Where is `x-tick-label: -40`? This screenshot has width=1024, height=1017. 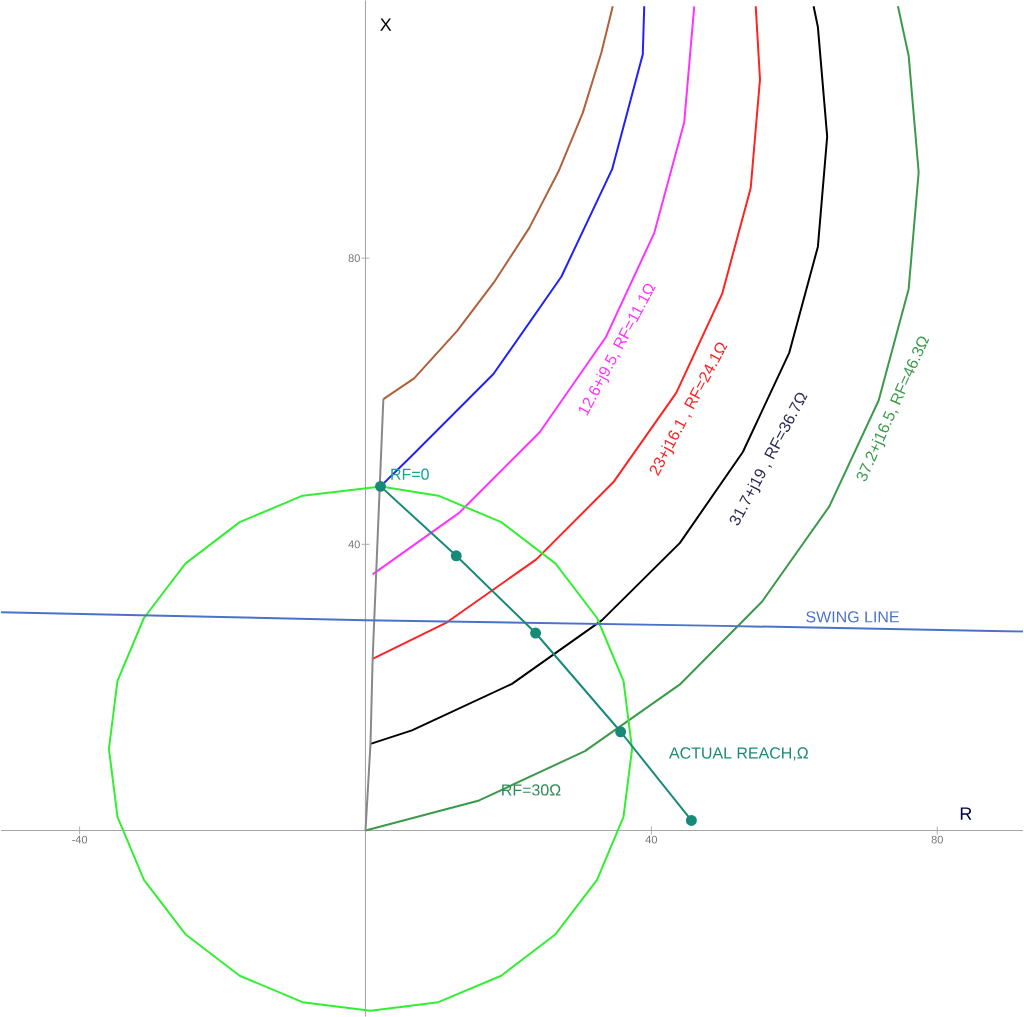
x-tick-label: -40 is located at coordinates (80, 839).